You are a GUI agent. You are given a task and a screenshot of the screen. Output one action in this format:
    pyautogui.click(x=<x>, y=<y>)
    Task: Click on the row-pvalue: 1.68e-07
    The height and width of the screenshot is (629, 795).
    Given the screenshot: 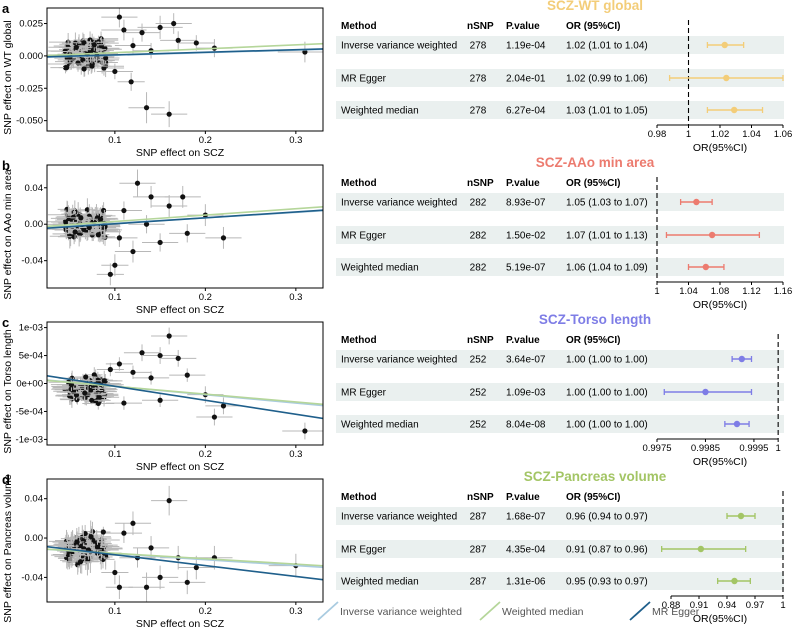 What is the action you would take?
    pyautogui.click(x=526, y=517)
    